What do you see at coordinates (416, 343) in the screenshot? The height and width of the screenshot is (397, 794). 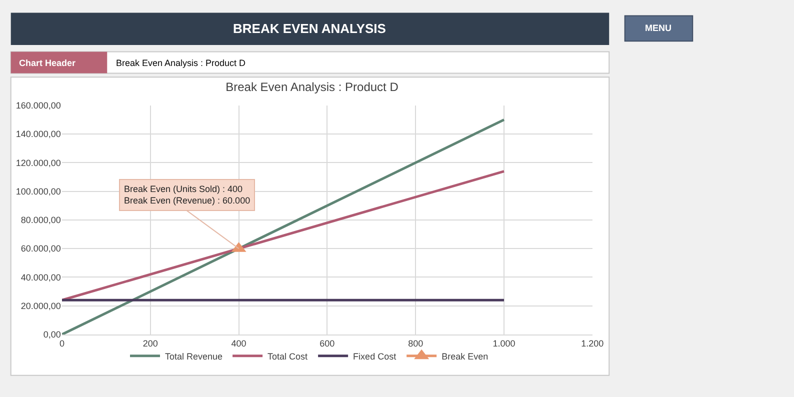 I see `x-tick-label: 800` at bounding box center [416, 343].